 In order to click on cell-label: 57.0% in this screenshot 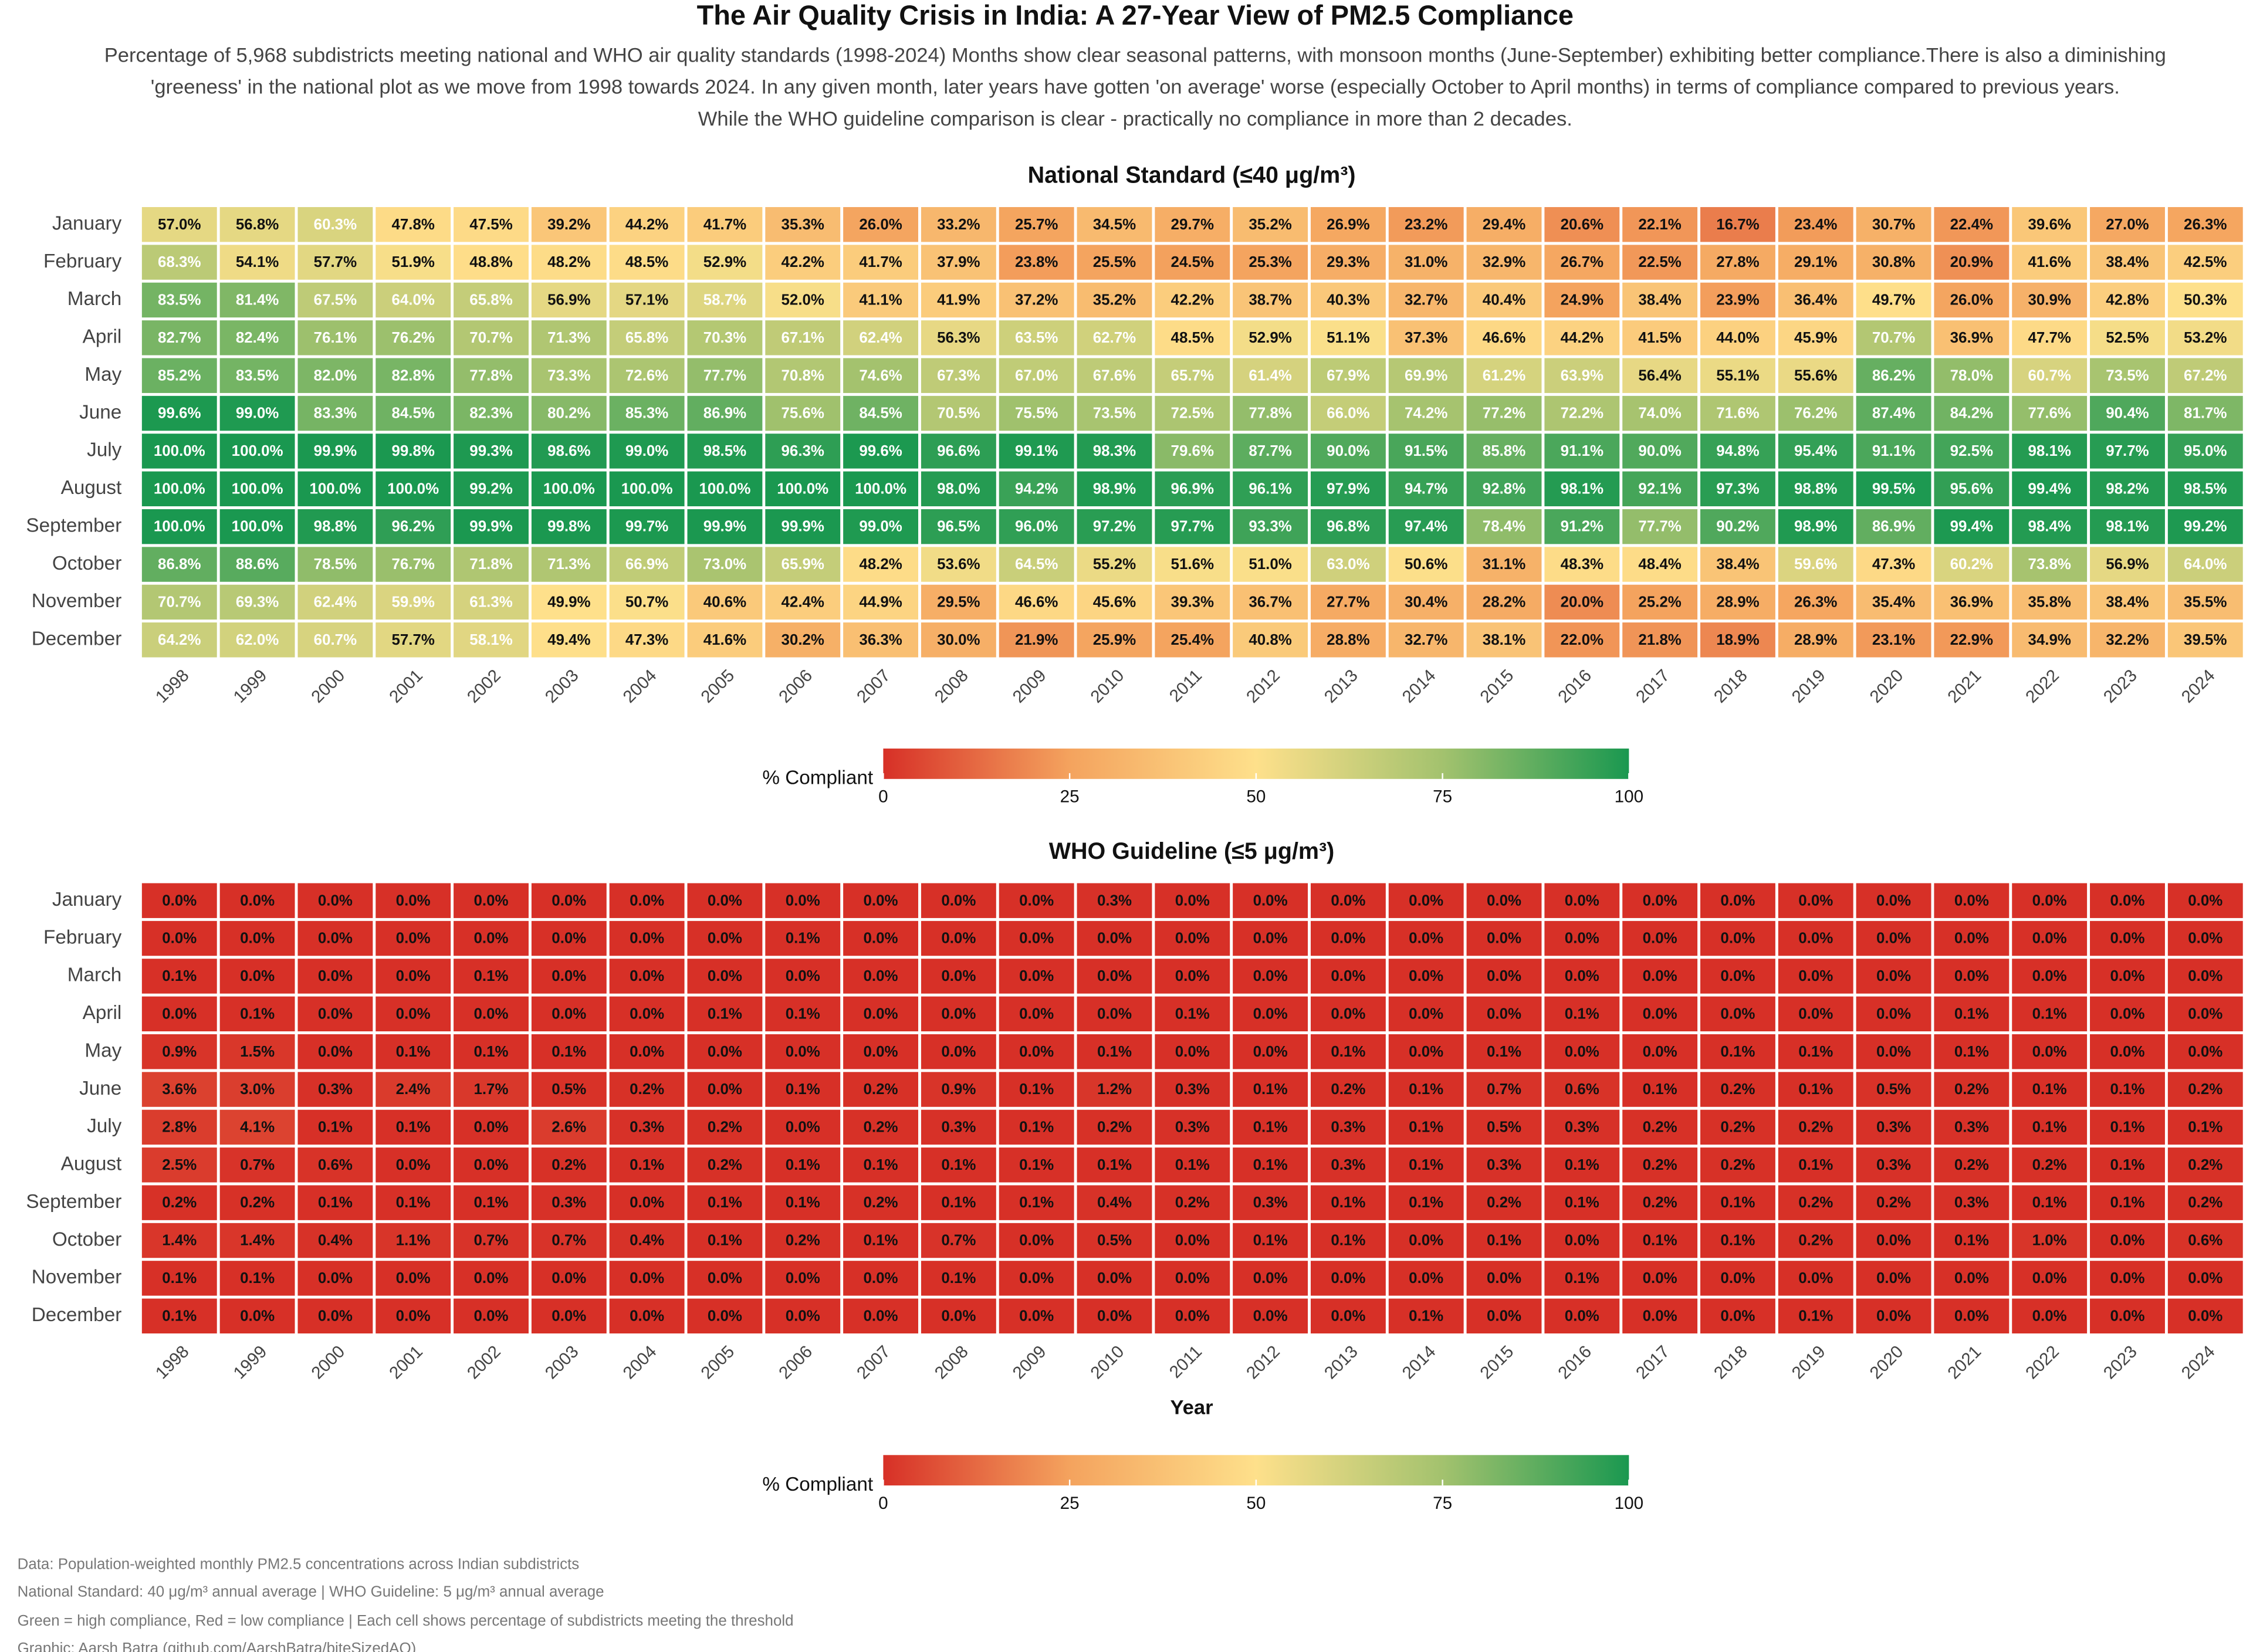, I will do `click(179, 224)`.